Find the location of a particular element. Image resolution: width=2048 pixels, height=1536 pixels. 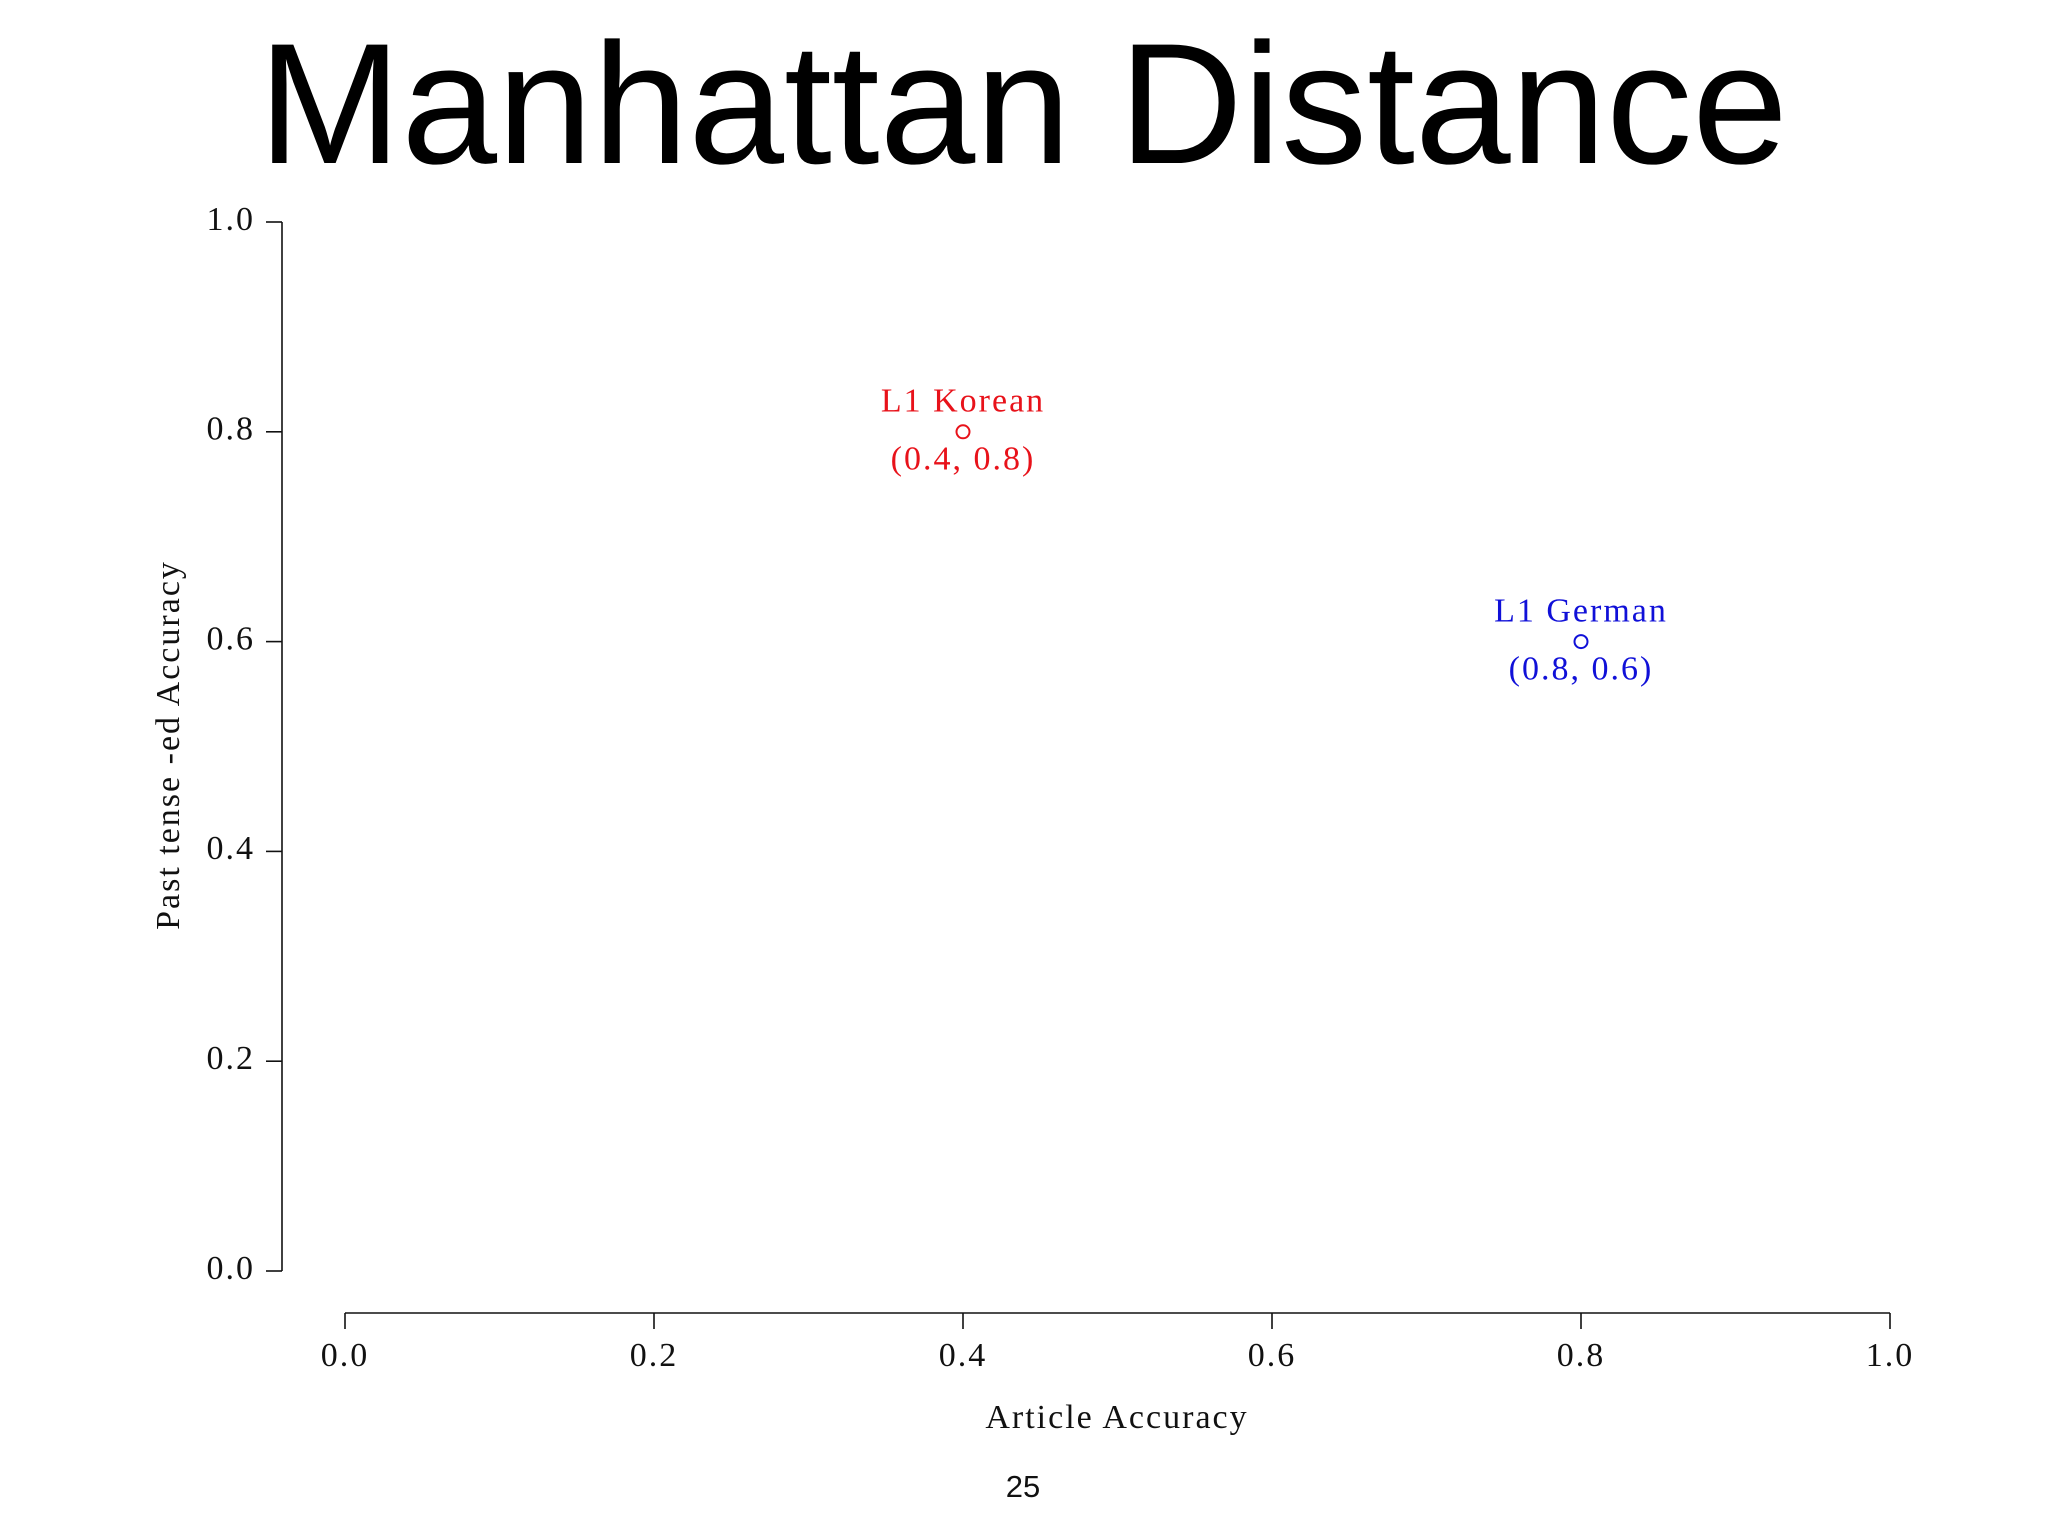

page-number: 25 is located at coordinates (1023, 1486).